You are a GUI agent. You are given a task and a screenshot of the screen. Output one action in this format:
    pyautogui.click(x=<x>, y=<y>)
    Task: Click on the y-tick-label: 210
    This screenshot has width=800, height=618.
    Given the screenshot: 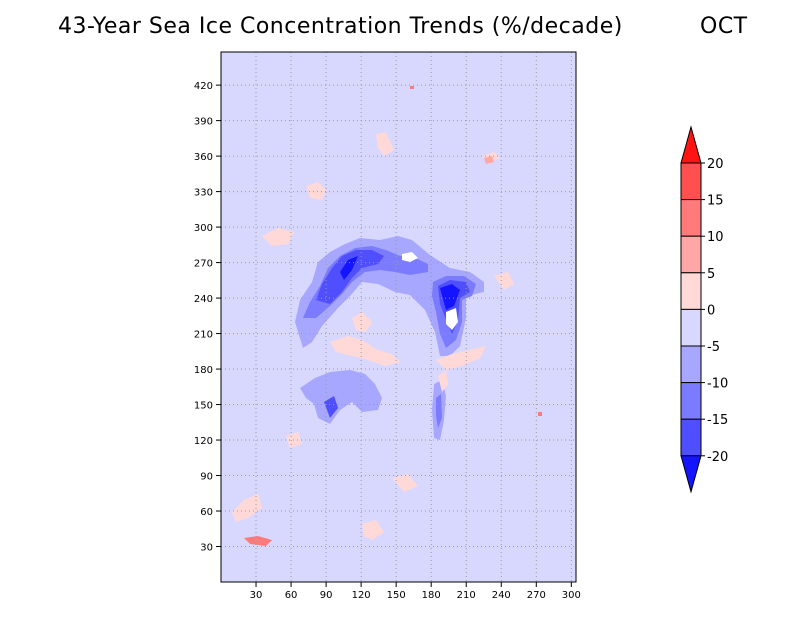 What is the action you would take?
    pyautogui.click(x=203, y=335)
    